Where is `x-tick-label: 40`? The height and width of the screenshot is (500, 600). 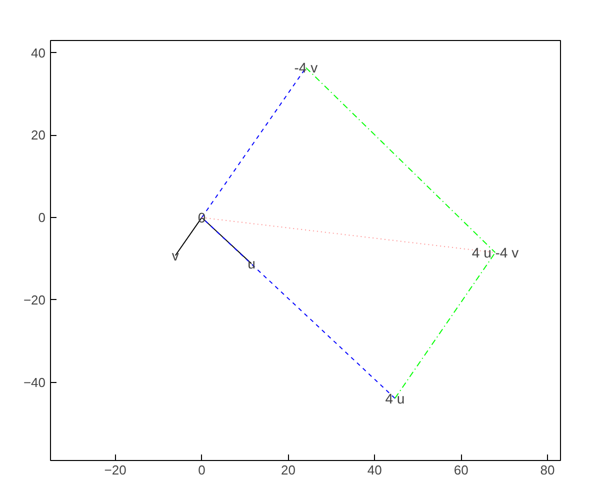 x-tick-label: 40 is located at coordinates (374, 470).